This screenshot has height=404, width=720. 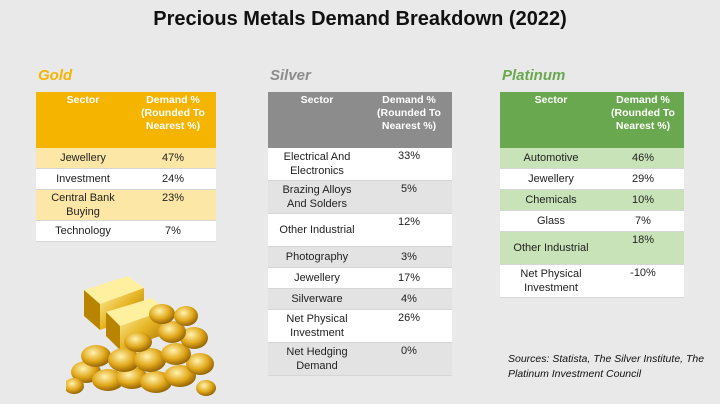 What do you see at coordinates (317, 230) in the screenshot?
I see `silver-sector-cell: Other Industrial` at bounding box center [317, 230].